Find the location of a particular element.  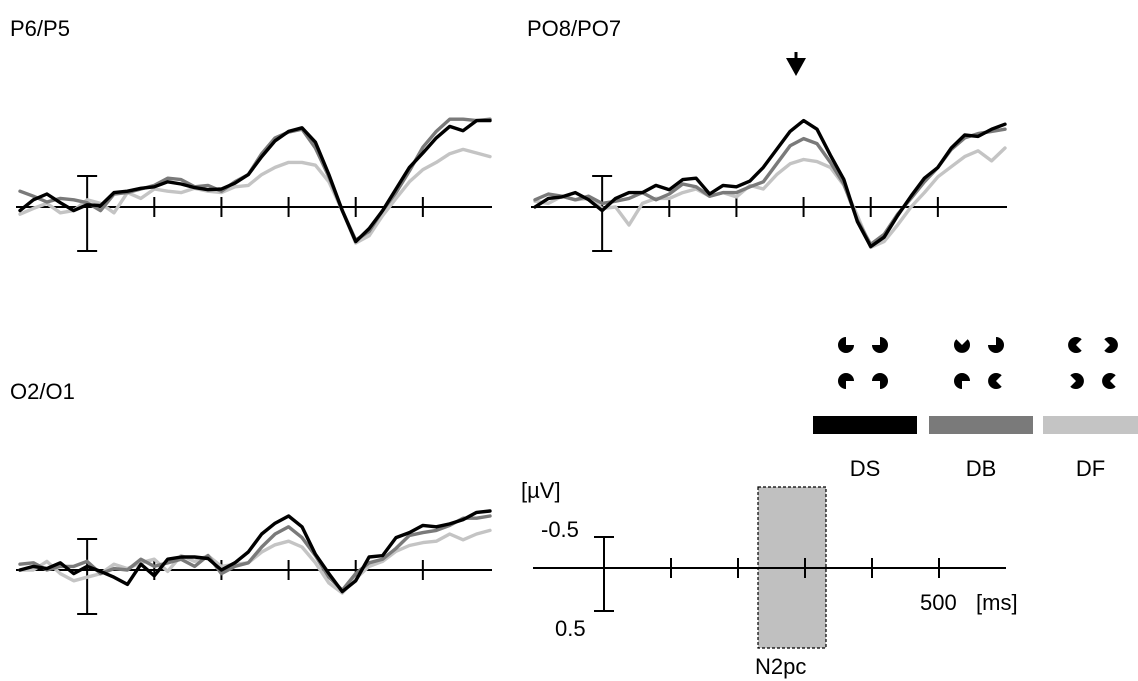

pacman-inducers-bent-icon is located at coordinates (979, 363).